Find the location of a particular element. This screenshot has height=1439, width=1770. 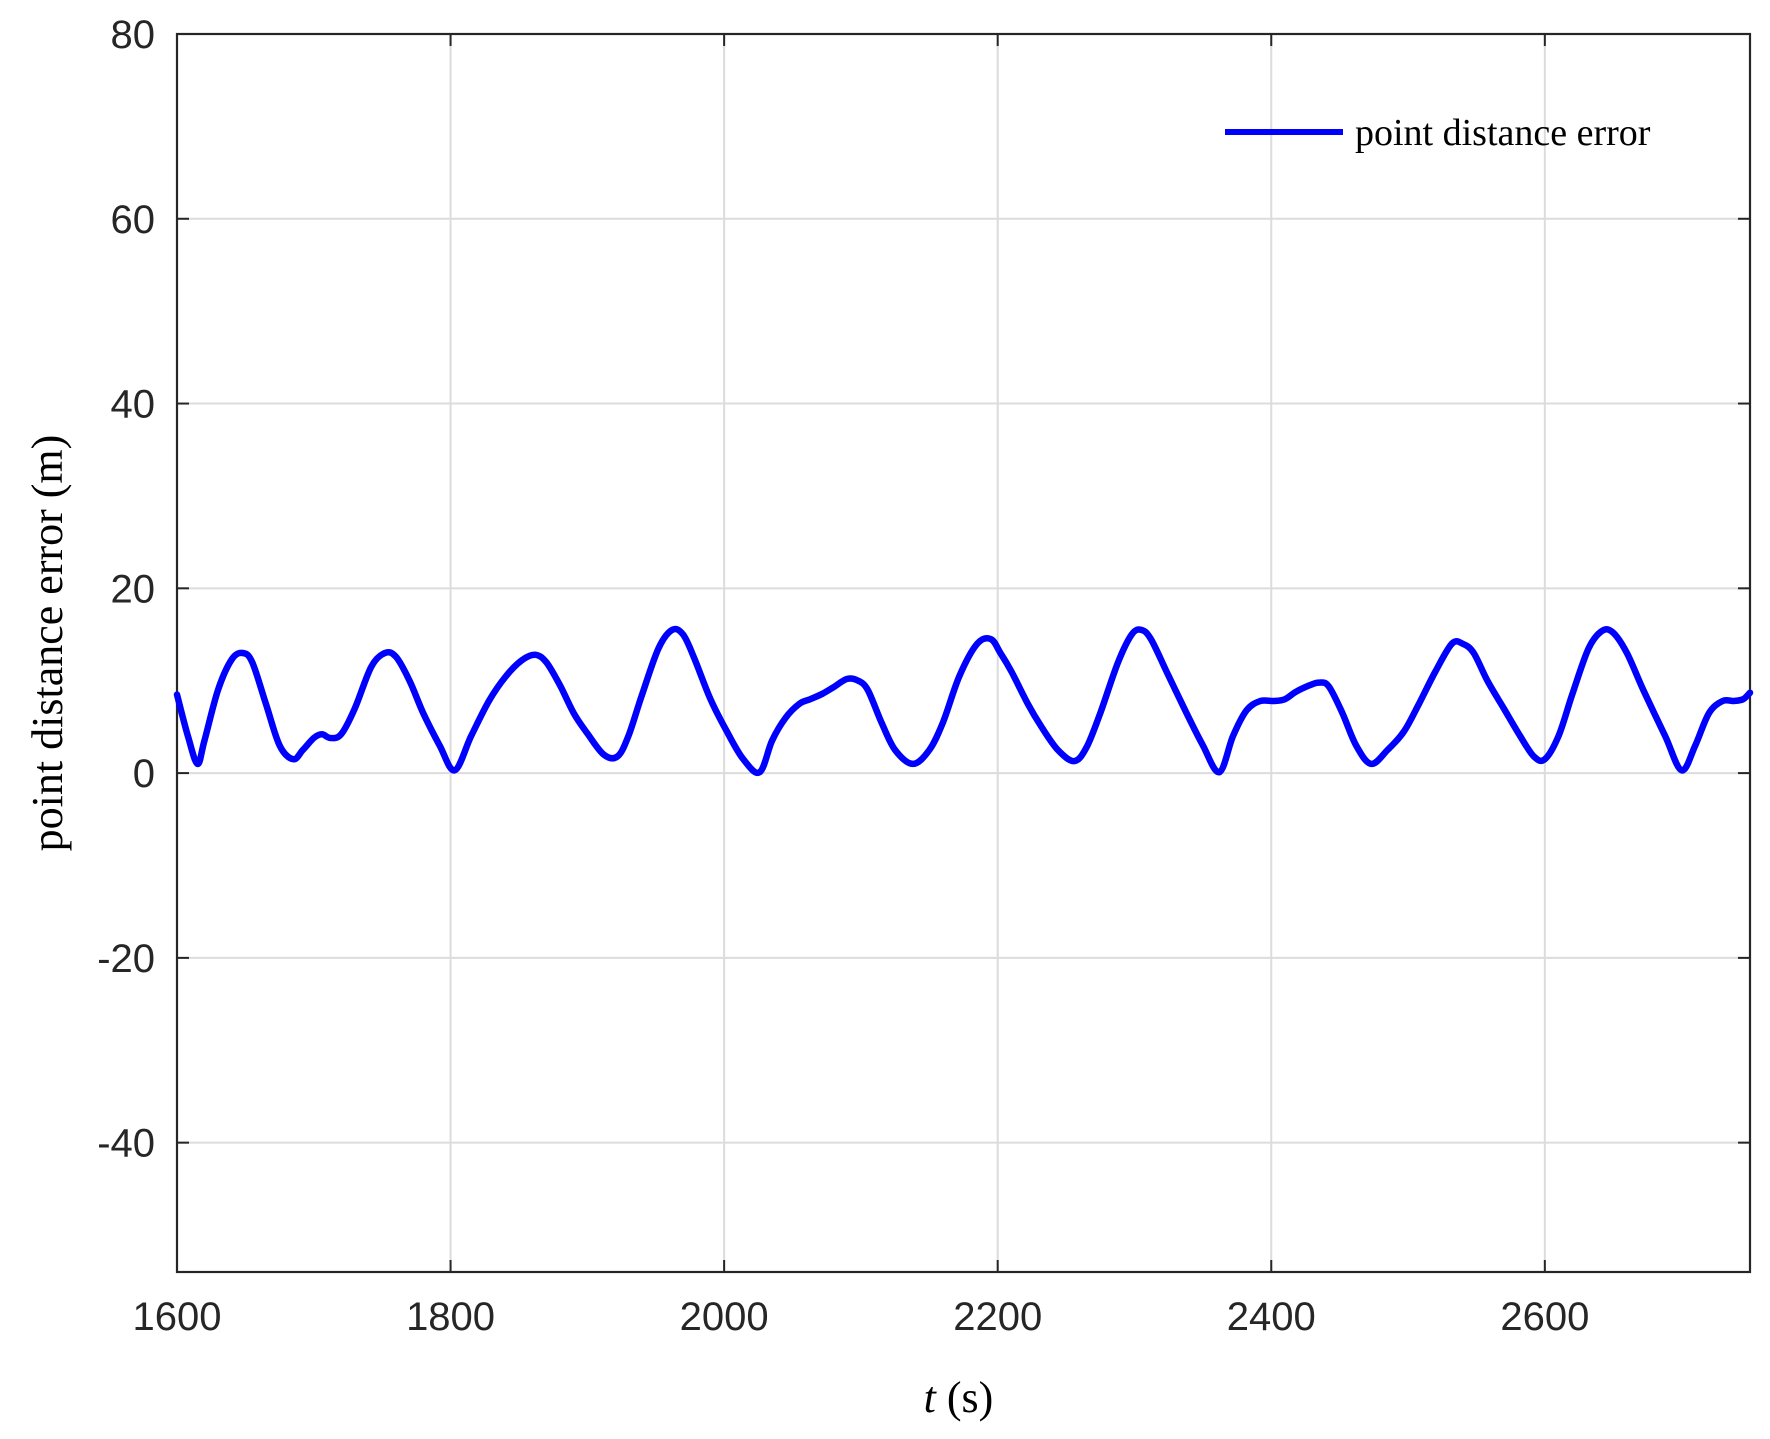

legend-label: point distance error is located at coordinates (1503, 133).